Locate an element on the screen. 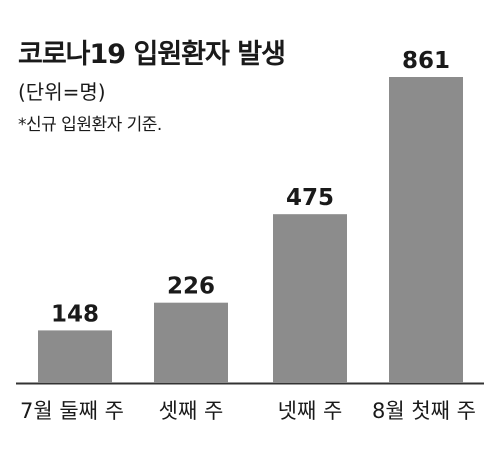  category-label-2: 셋째 주 is located at coordinates (191, 411).